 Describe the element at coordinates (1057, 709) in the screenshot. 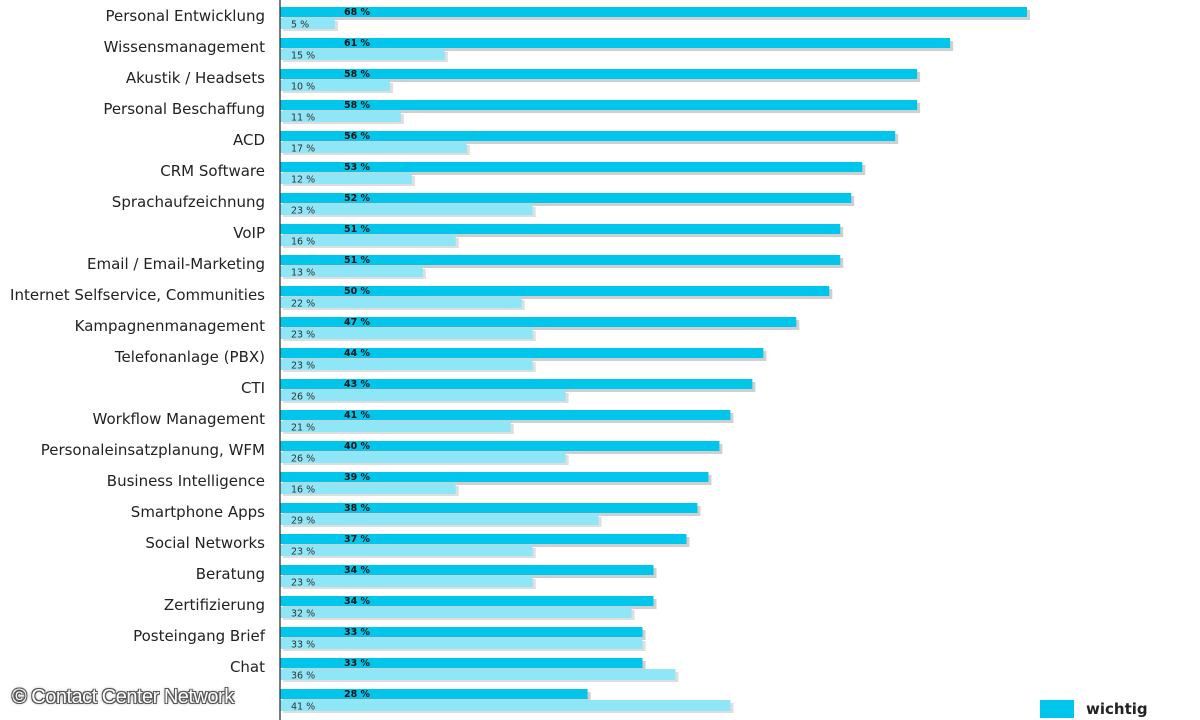

I see `legend-swatch-wichtig` at that location.